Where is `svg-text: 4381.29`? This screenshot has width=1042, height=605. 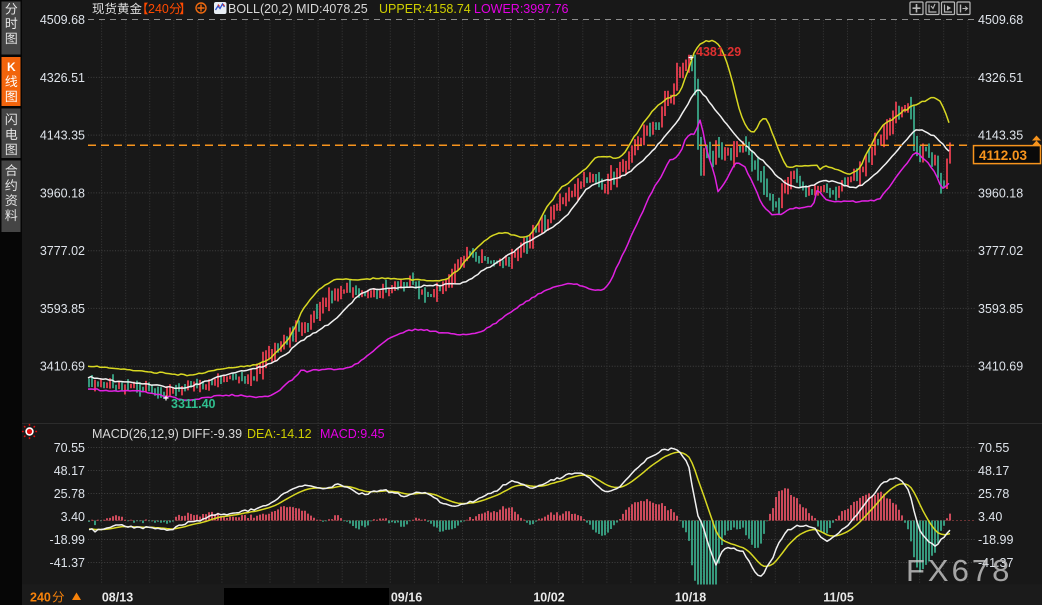
svg-text: 4381.29 is located at coordinates (718, 52).